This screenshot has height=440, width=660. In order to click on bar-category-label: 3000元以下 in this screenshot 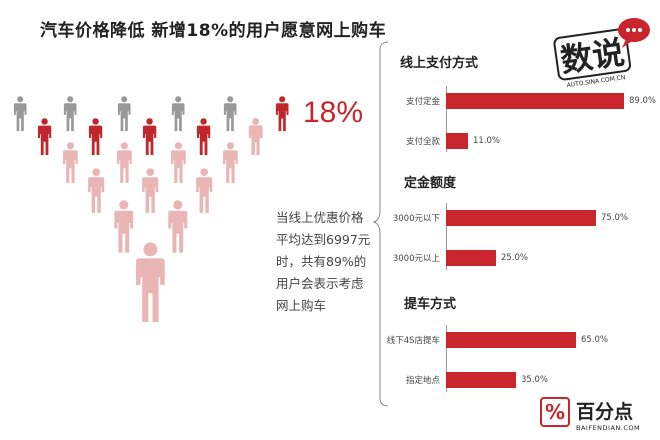, I will do `click(416, 219)`.